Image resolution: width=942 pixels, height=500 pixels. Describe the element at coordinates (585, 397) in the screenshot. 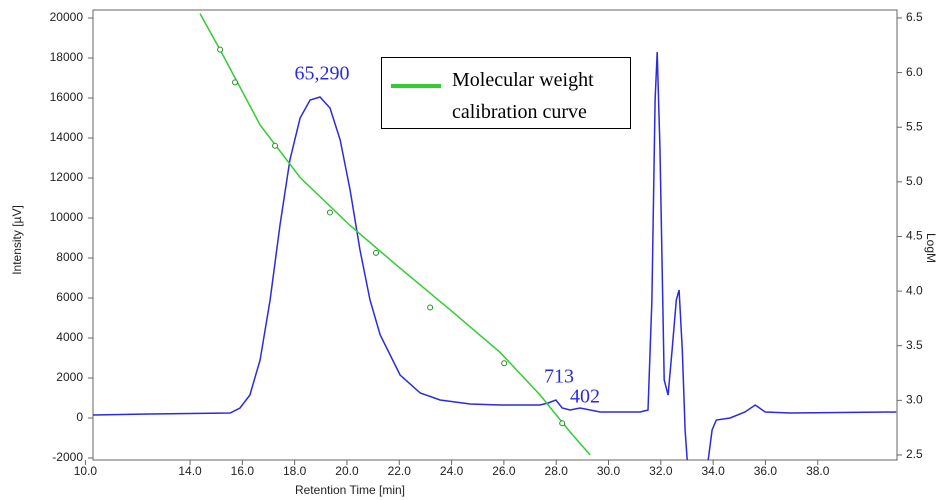

I see `peak-annotation: 402` at that location.